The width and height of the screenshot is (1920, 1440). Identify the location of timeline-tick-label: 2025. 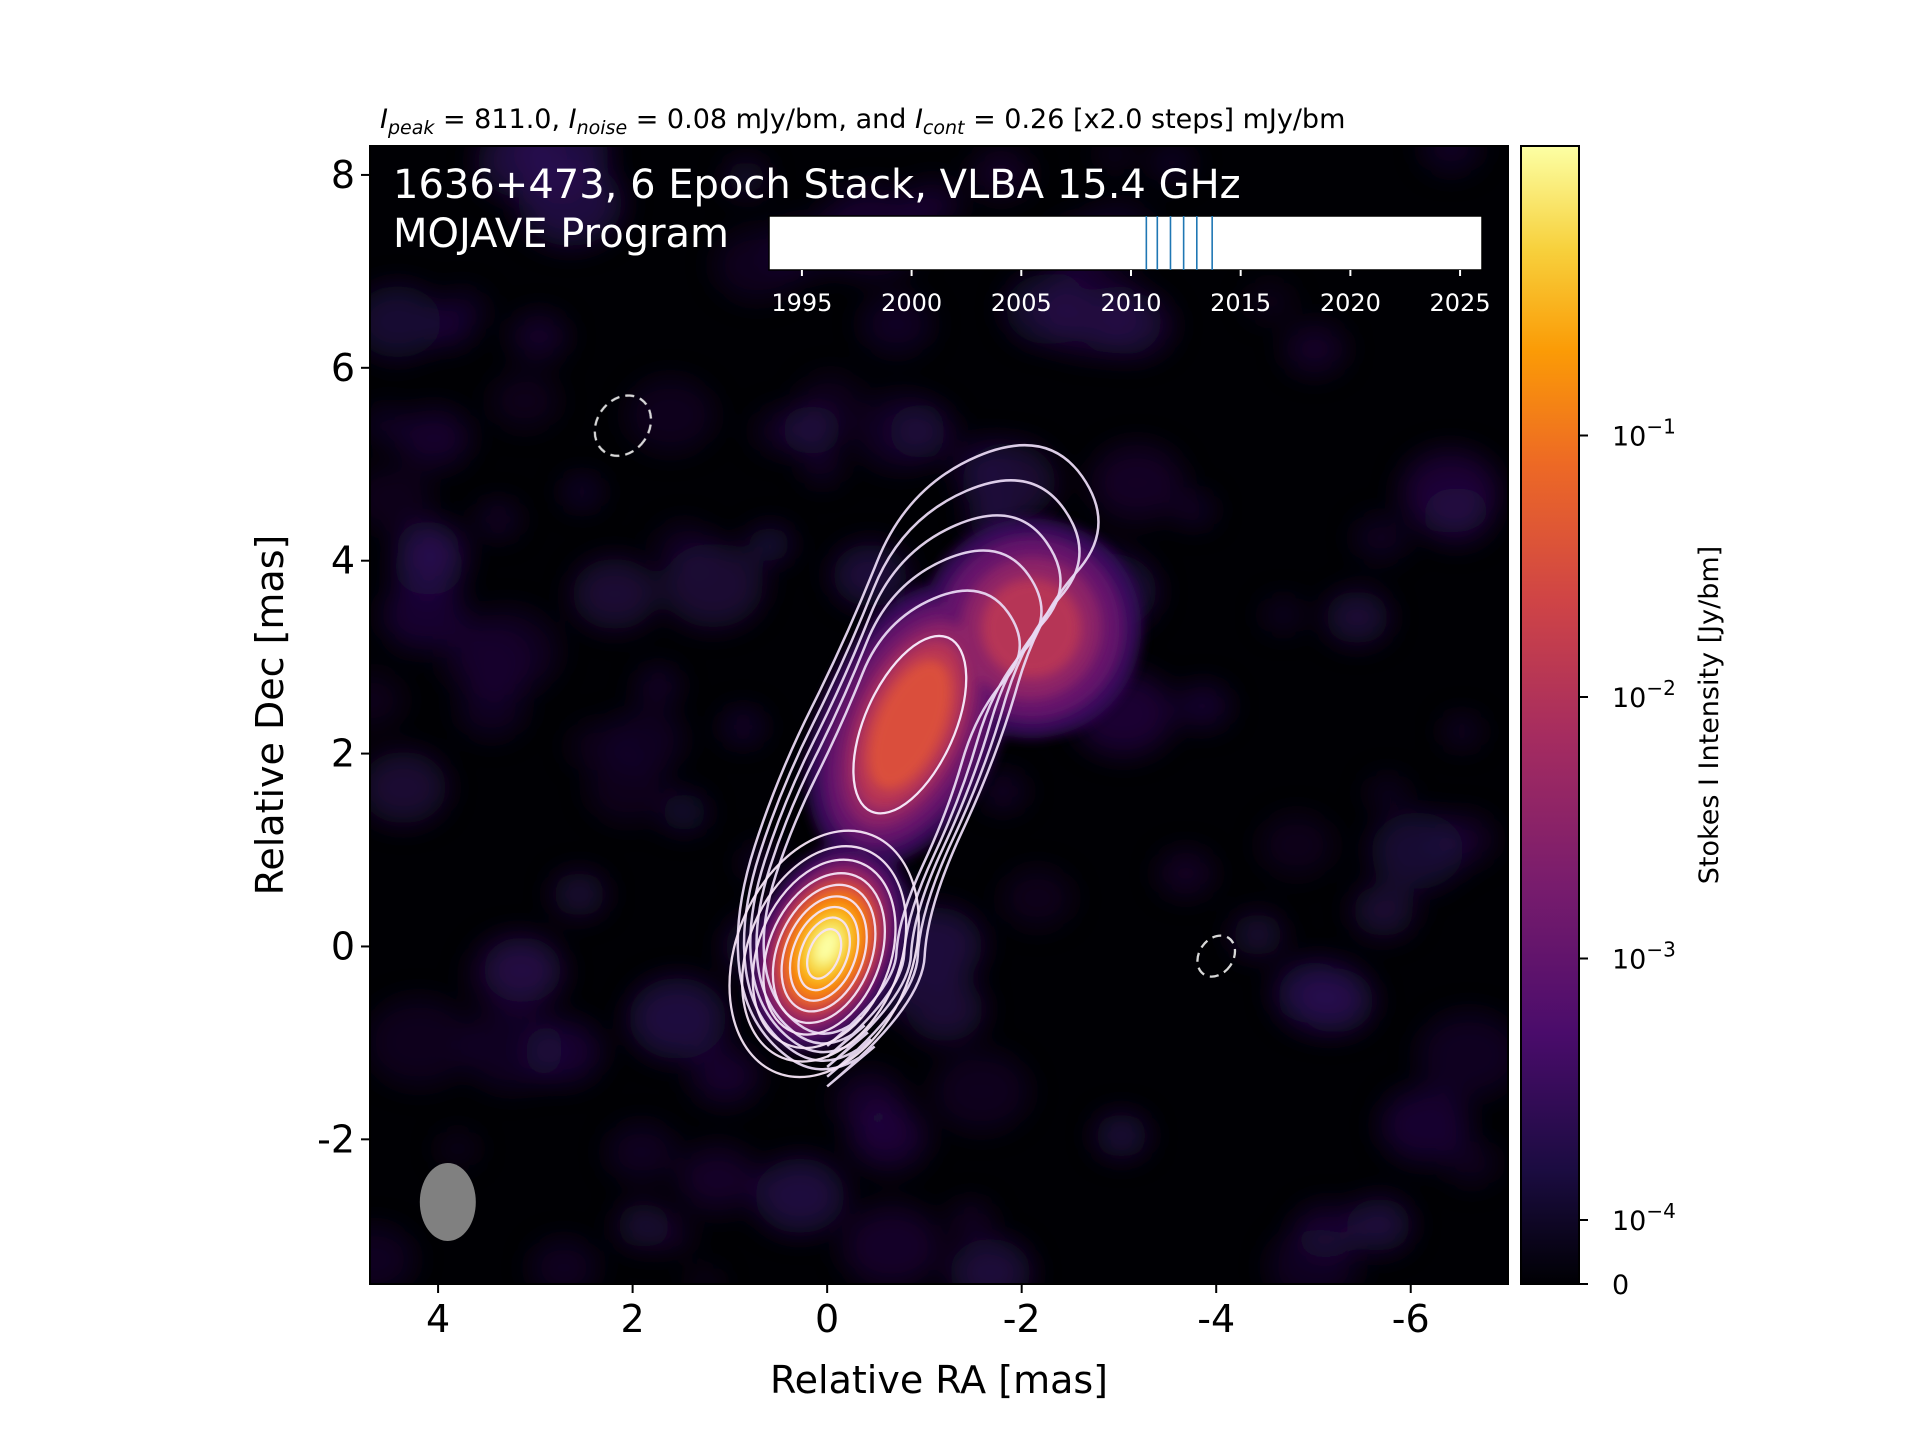
(1460, 303).